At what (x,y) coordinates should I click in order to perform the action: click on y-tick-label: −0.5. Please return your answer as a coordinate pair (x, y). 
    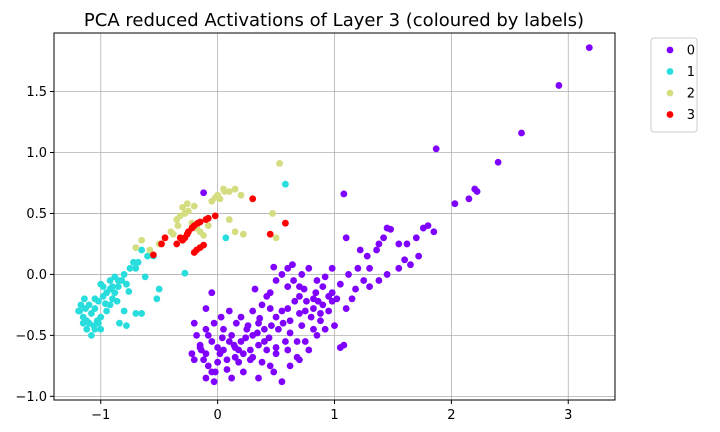
    Looking at the image, I should click on (31, 336).